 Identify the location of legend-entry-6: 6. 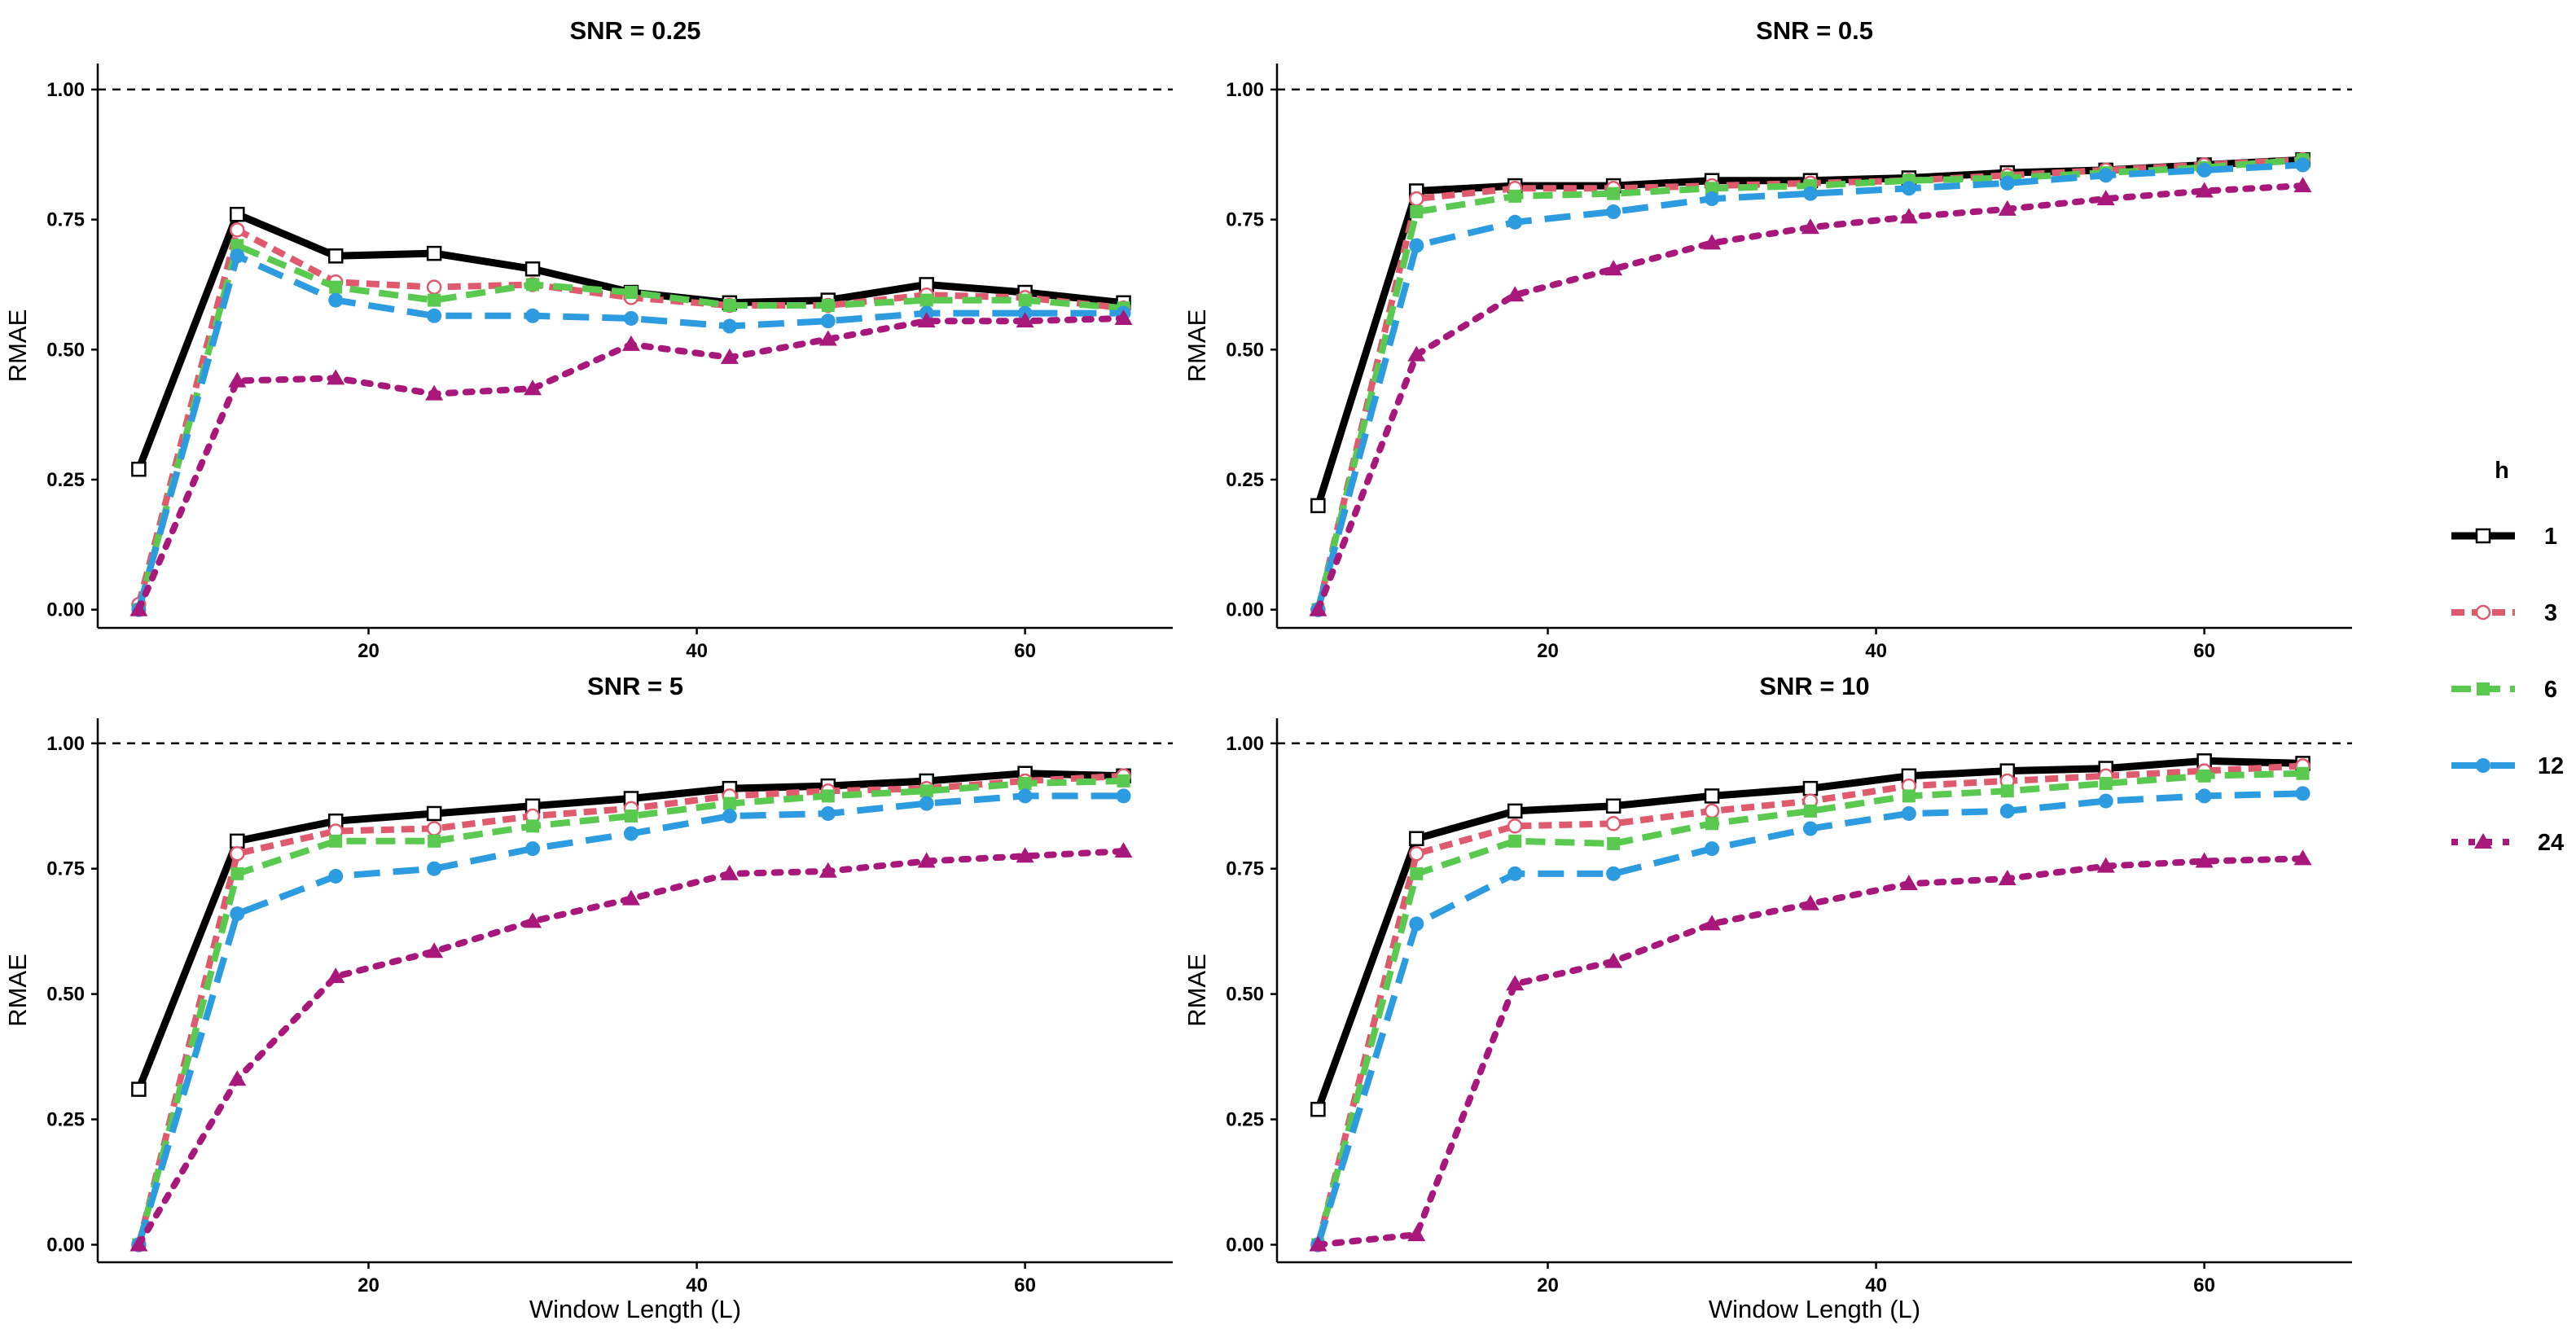
(2504, 690).